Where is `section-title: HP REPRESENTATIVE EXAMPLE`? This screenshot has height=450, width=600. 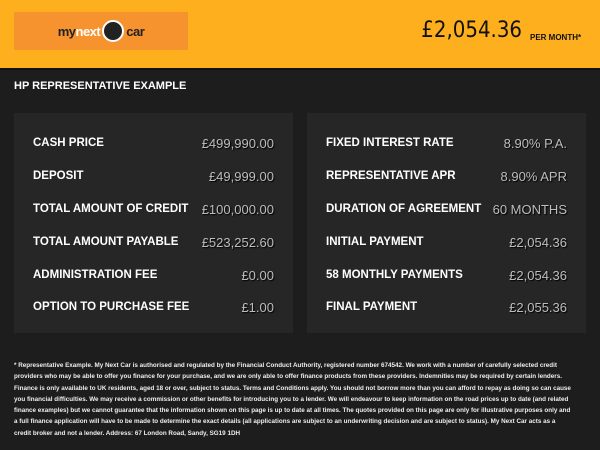
section-title: HP REPRESENTATIVE EXAMPLE is located at coordinates (100, 86).